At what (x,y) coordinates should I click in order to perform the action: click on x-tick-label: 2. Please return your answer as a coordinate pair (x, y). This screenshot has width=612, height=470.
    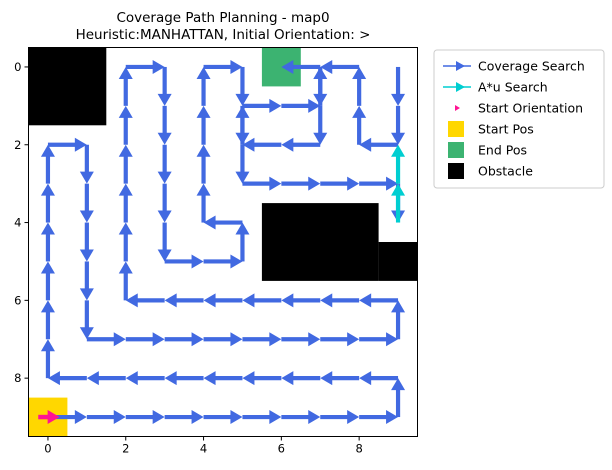
    Looking at the image, I should click on (125, 449).